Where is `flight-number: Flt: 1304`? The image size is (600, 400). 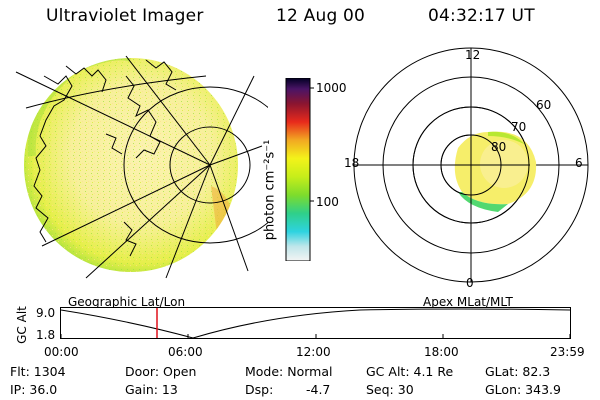
flight-number: Flt: 1304 is located at coordinates (38, 371).